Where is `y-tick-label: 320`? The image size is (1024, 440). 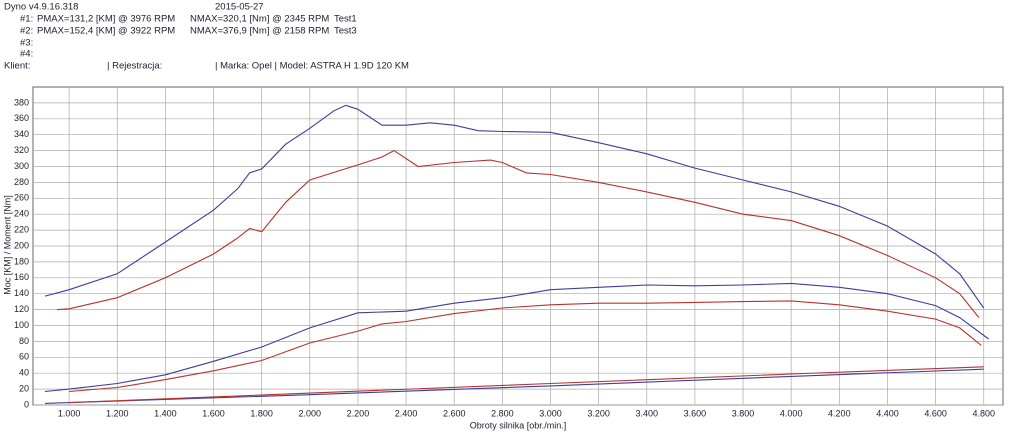 y-tick-label: 320 is located at coordinates (21, 150).